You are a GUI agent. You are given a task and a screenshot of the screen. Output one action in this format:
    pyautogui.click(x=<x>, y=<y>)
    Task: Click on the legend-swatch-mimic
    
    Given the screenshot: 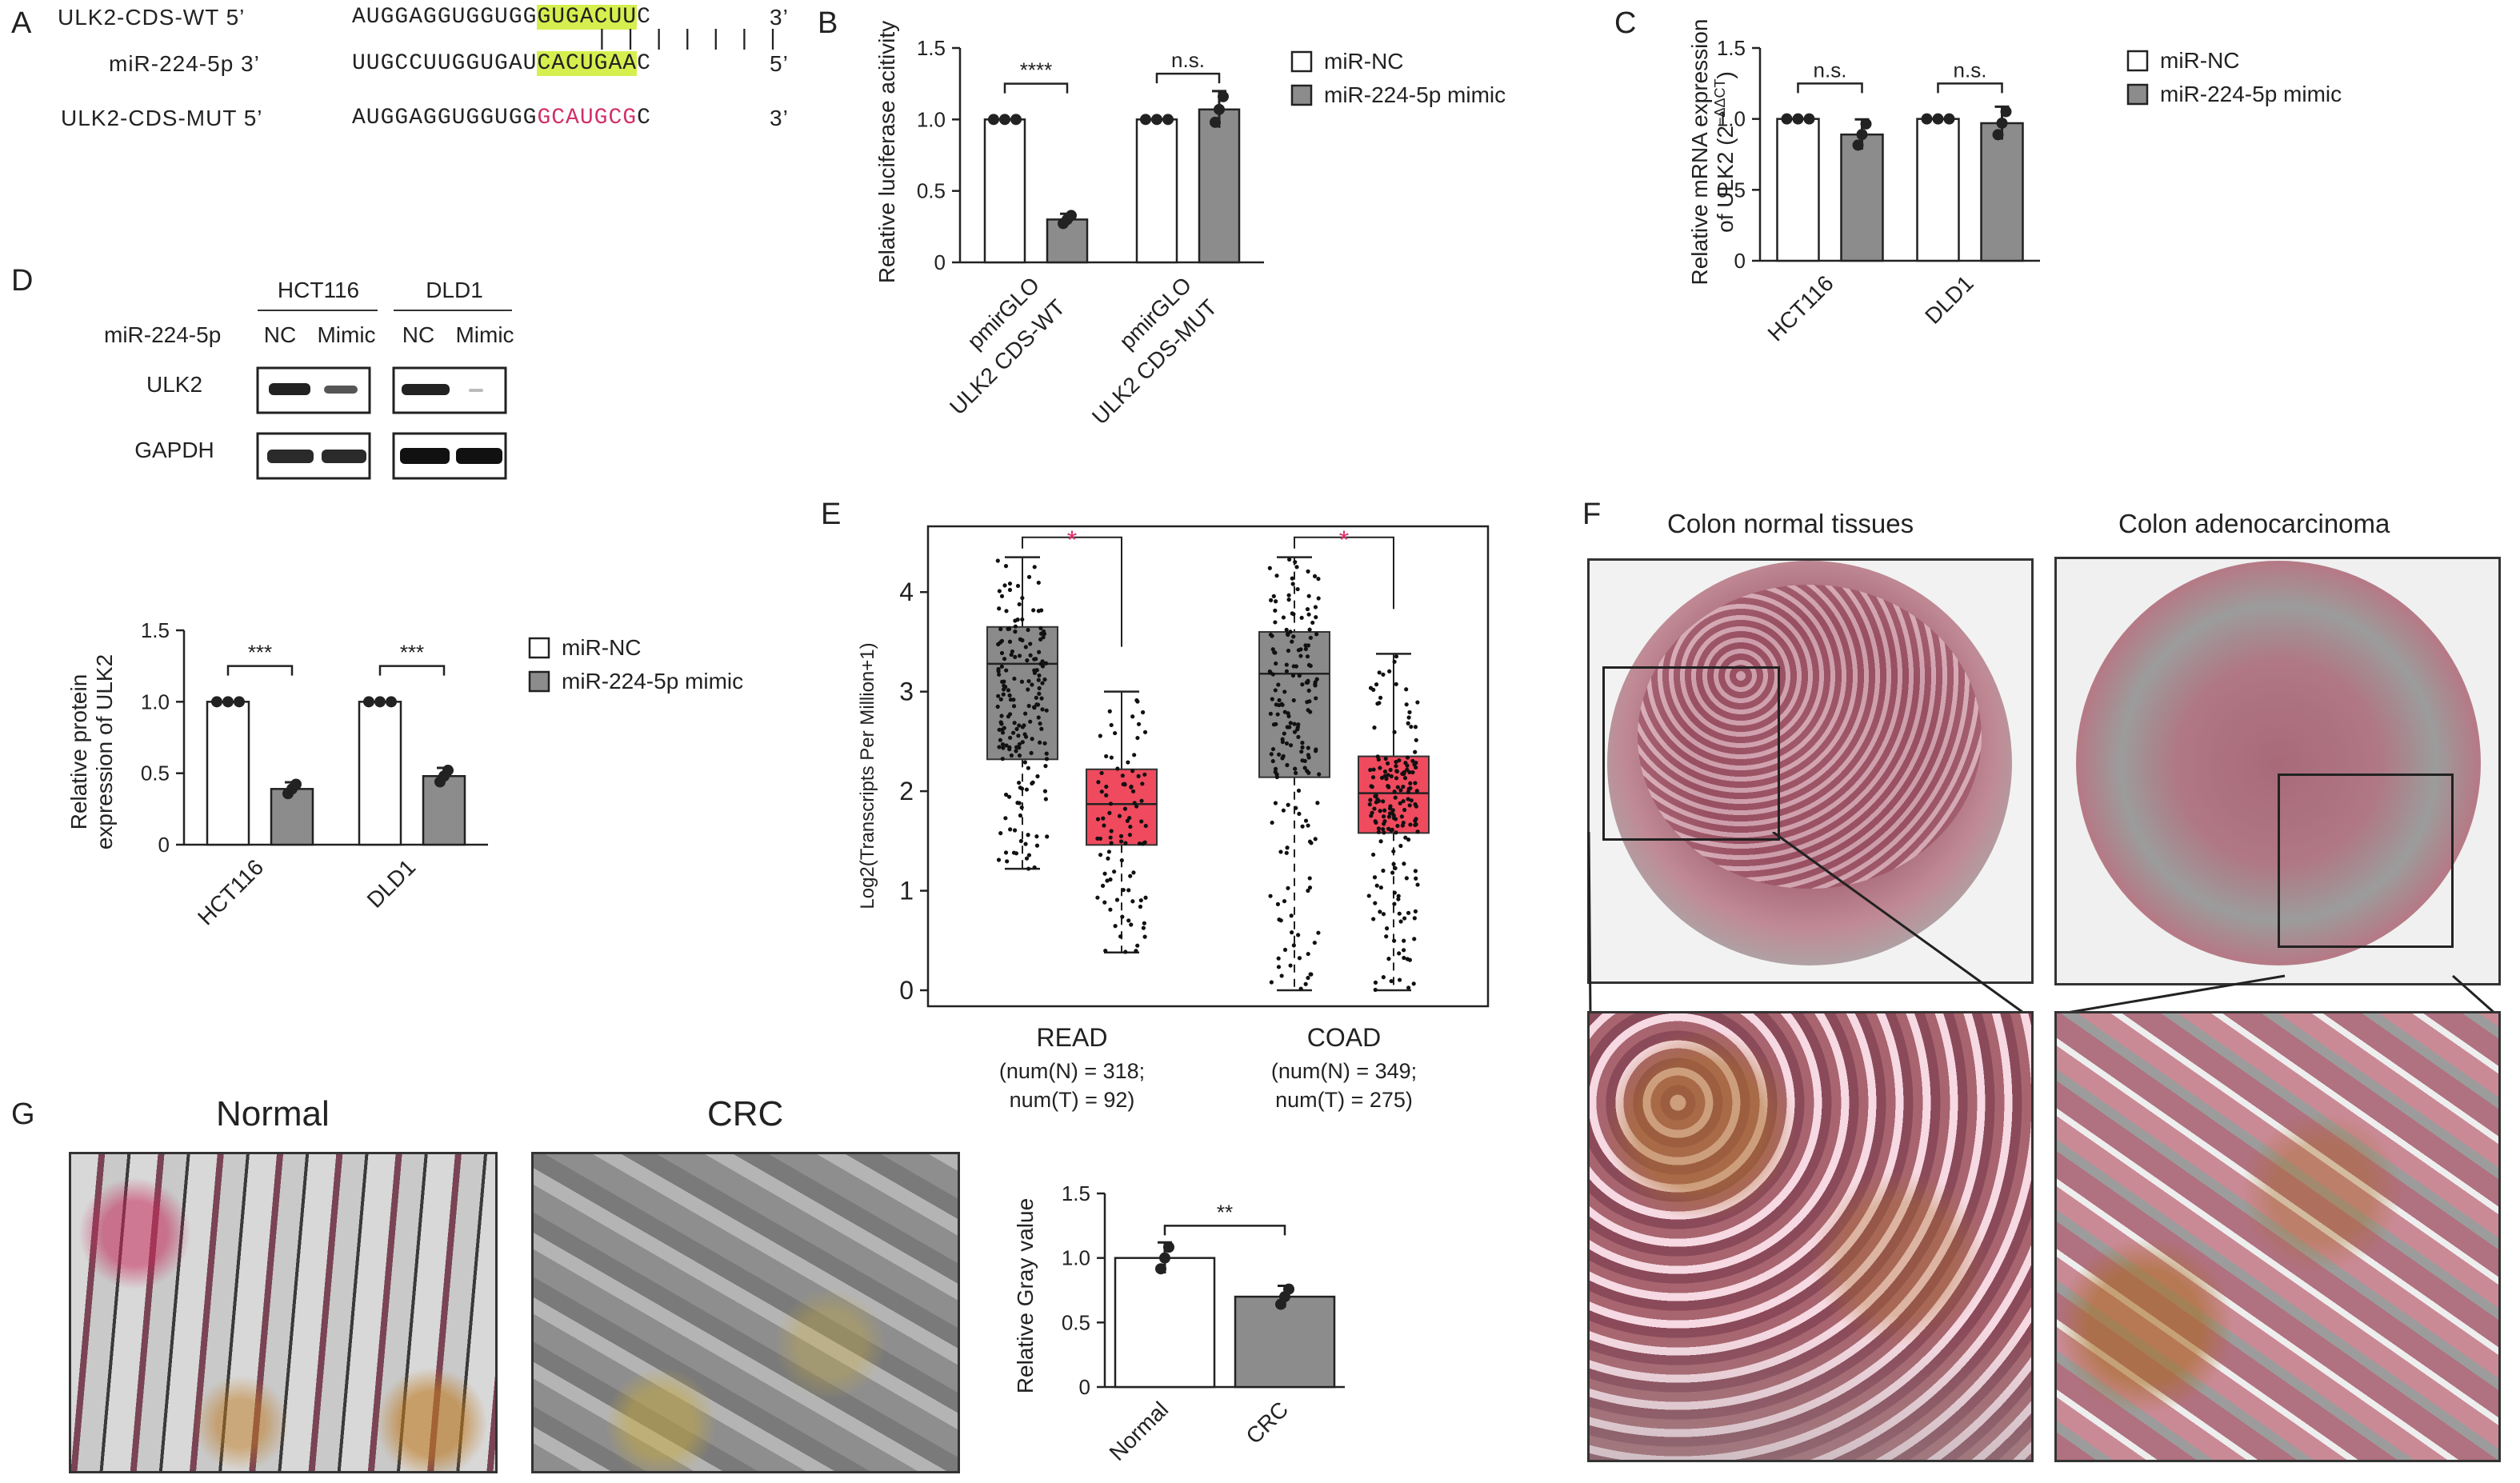 What is the action you would take?
    pyautogui.click(x=539, y=681)
    